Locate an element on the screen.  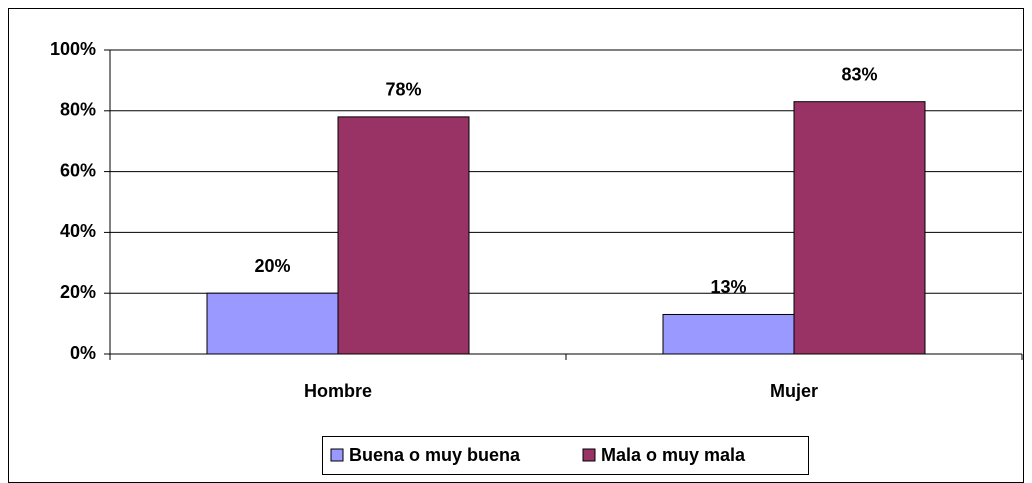
value-label: 13% is located at coordinates (728, 287).